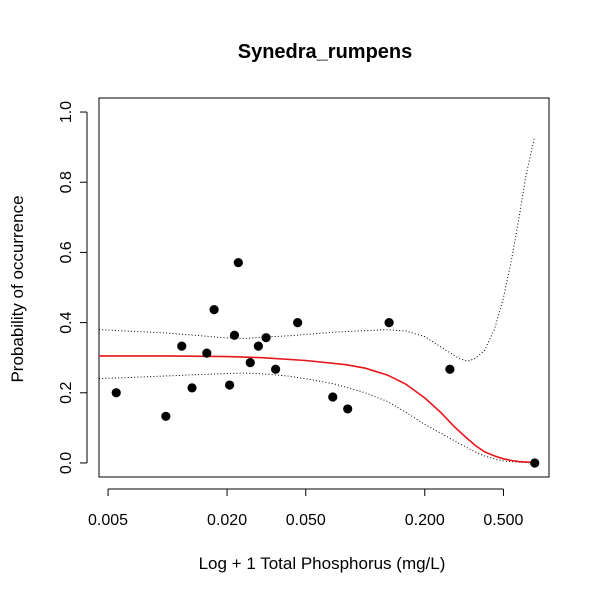  Describe the element at coordinates (66, 393) in the screenshot. I see `y-tick-label: 0.2` at that location.